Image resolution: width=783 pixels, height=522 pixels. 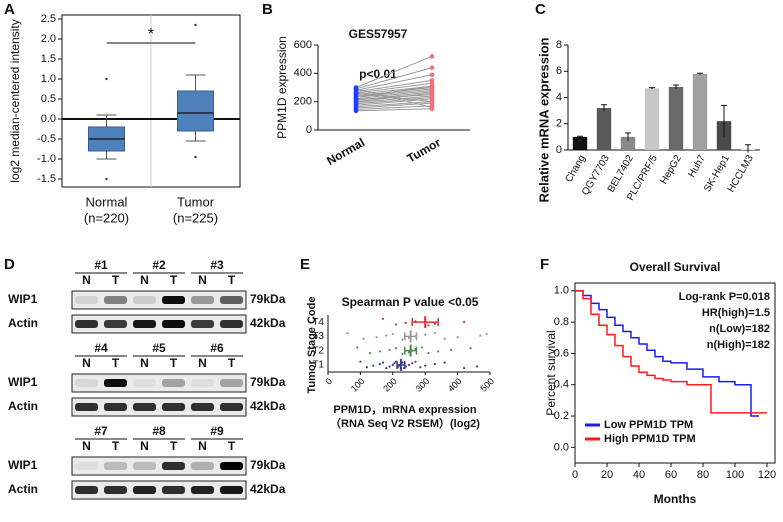 What do you see at coordinates (107, 201) in the screenshot?
I see `x-tick-label: Normal` at bounding box center [107, 201].